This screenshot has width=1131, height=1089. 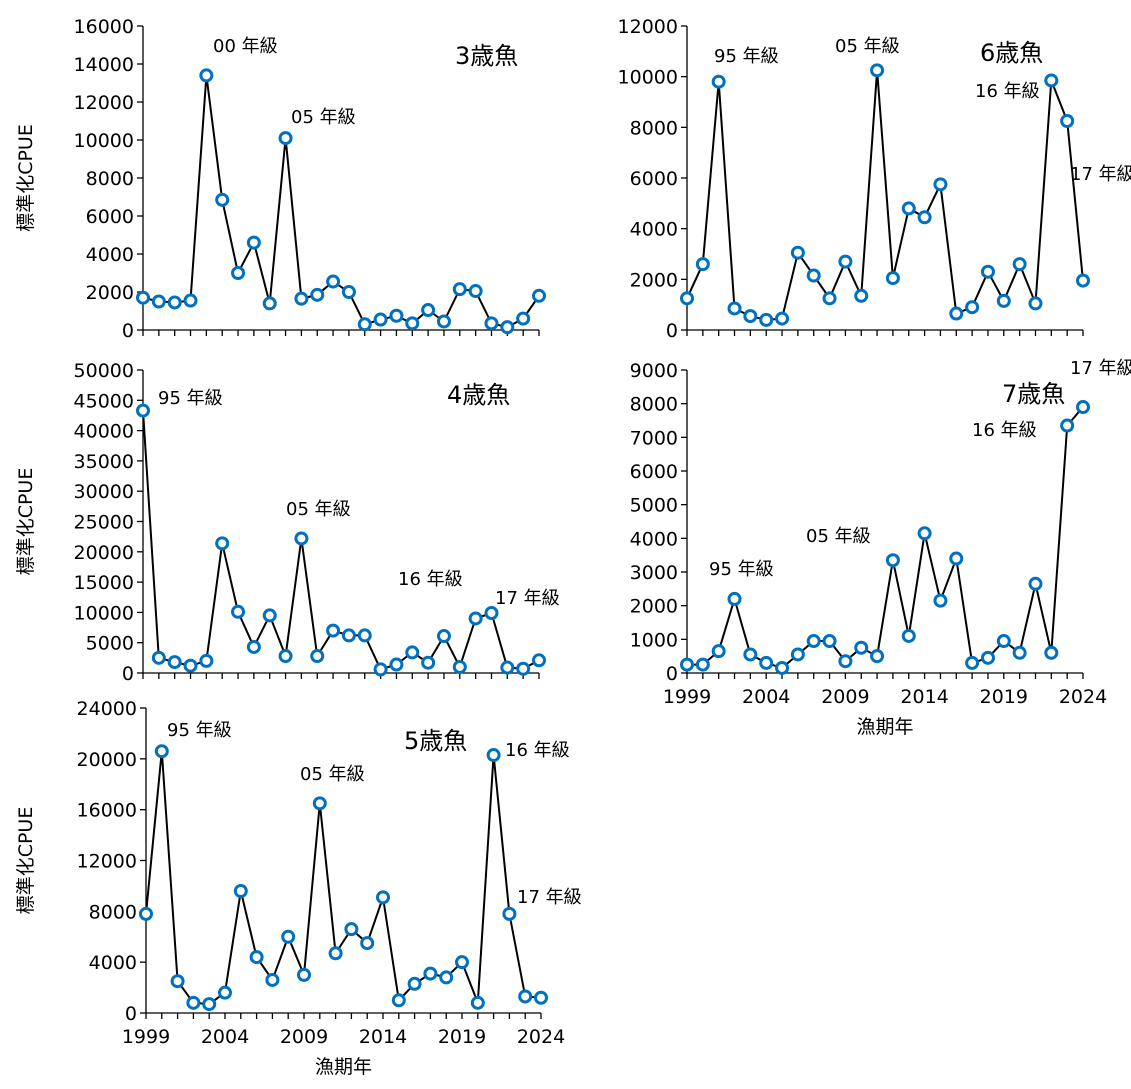 I want to click on x-tick-label: 2019, so click(x=1004, y=697).